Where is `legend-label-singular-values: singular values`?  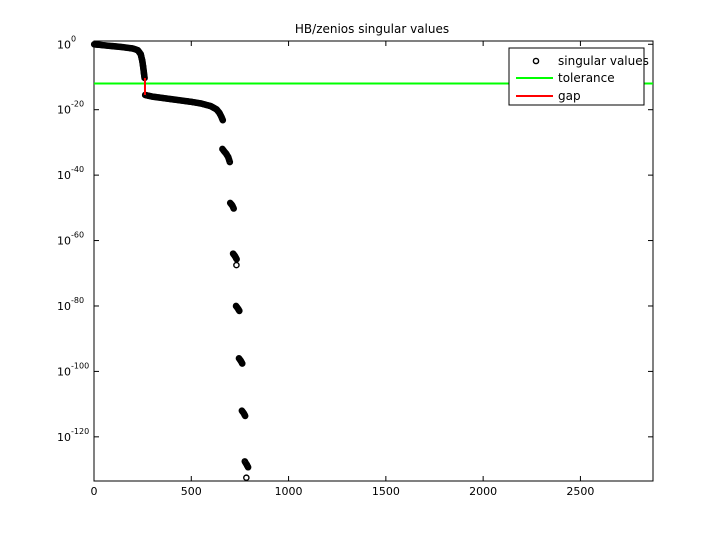 legend-label-singular-values: singular values is located at coordinates (603, 61).